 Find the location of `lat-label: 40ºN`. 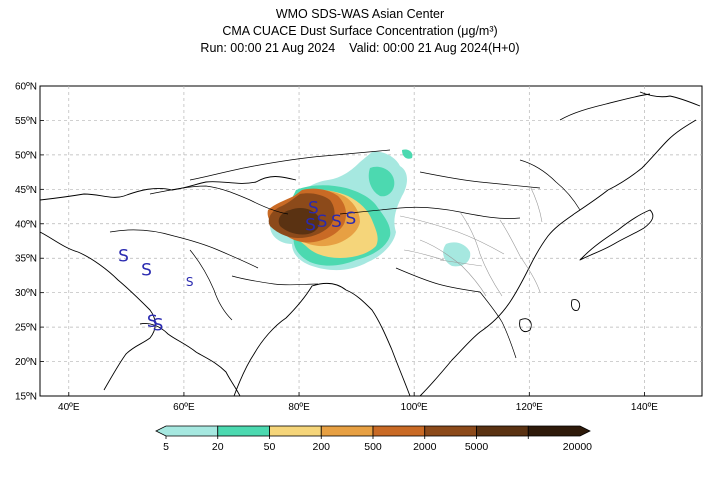

lat-label: 40ºN is located at coordinates (26, 224).